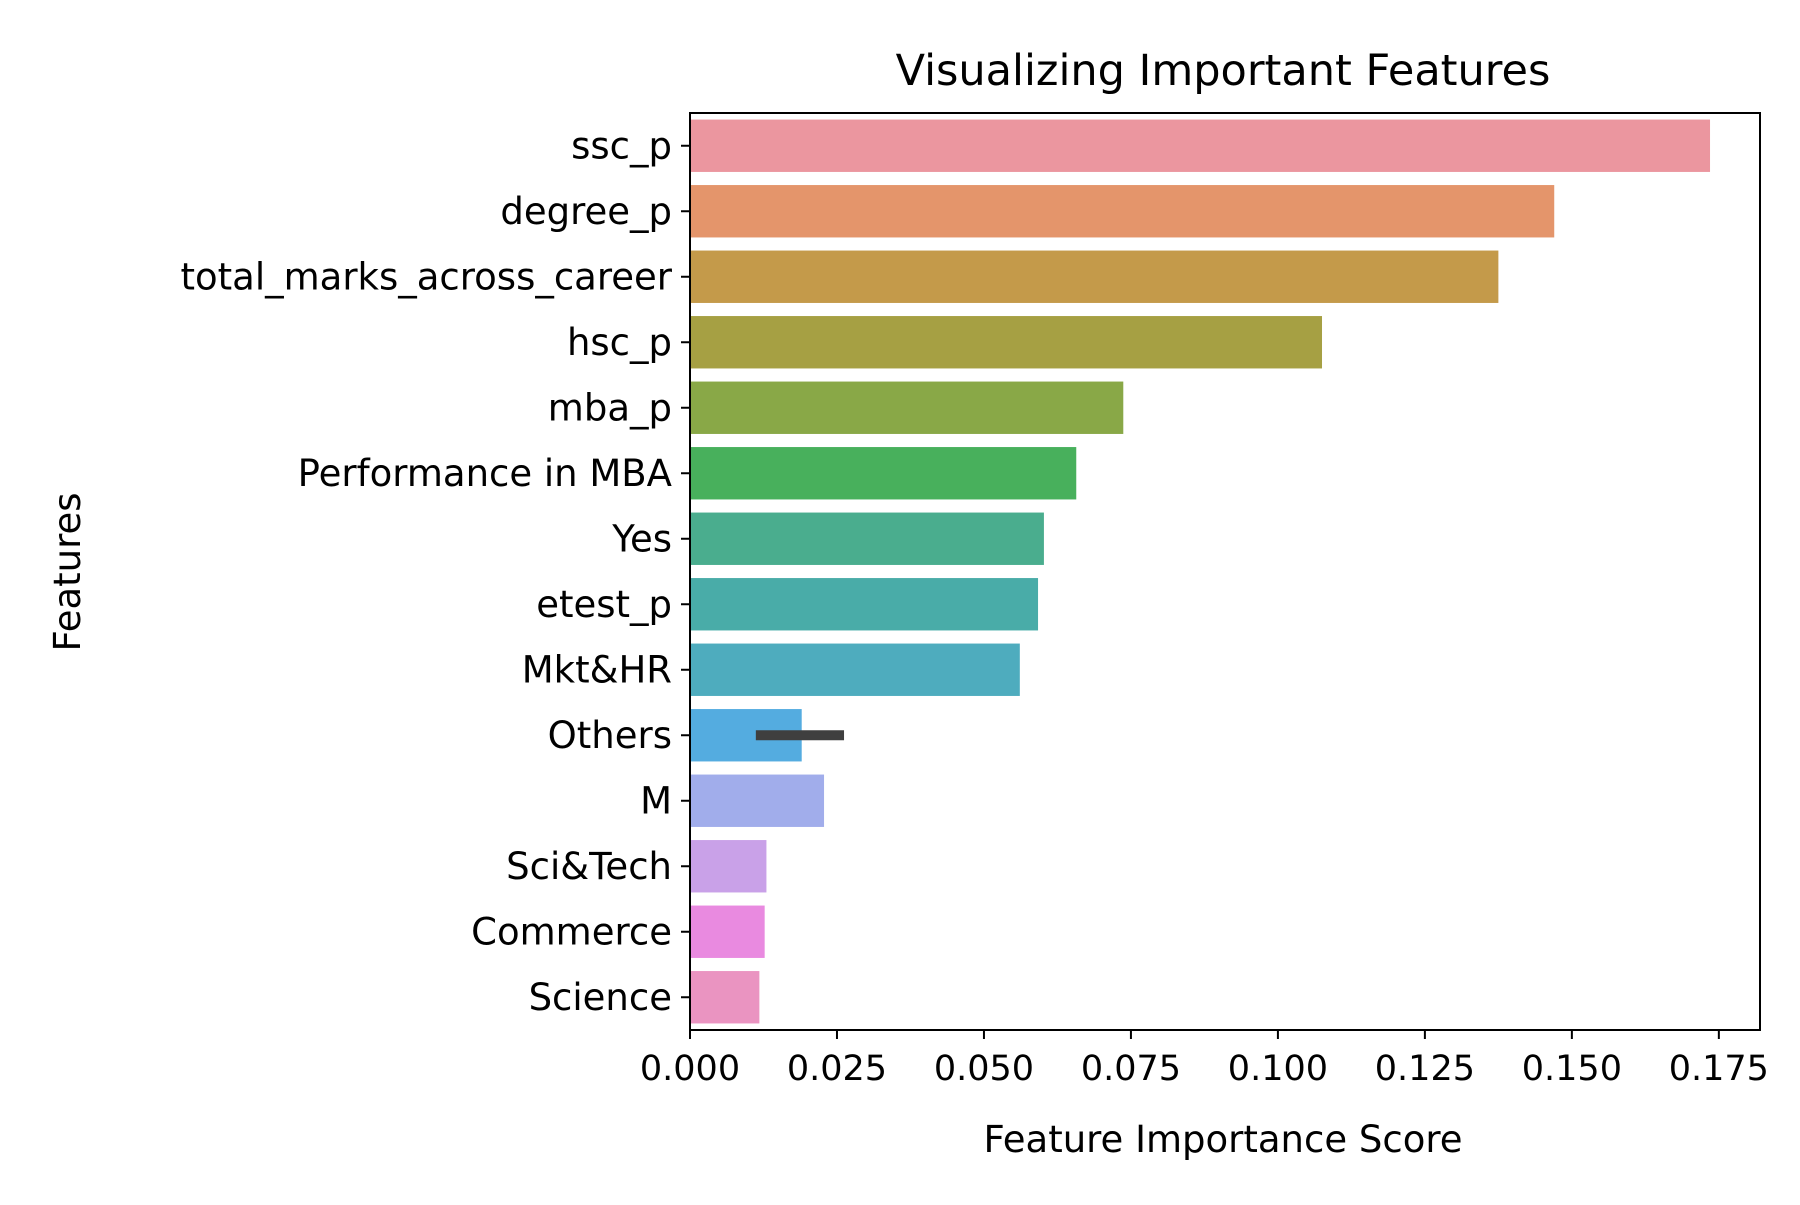 Image resolution: width=1800 pixels, height=1205 pixels. I want to click on y-tick-label: Science, so click(600, 997).